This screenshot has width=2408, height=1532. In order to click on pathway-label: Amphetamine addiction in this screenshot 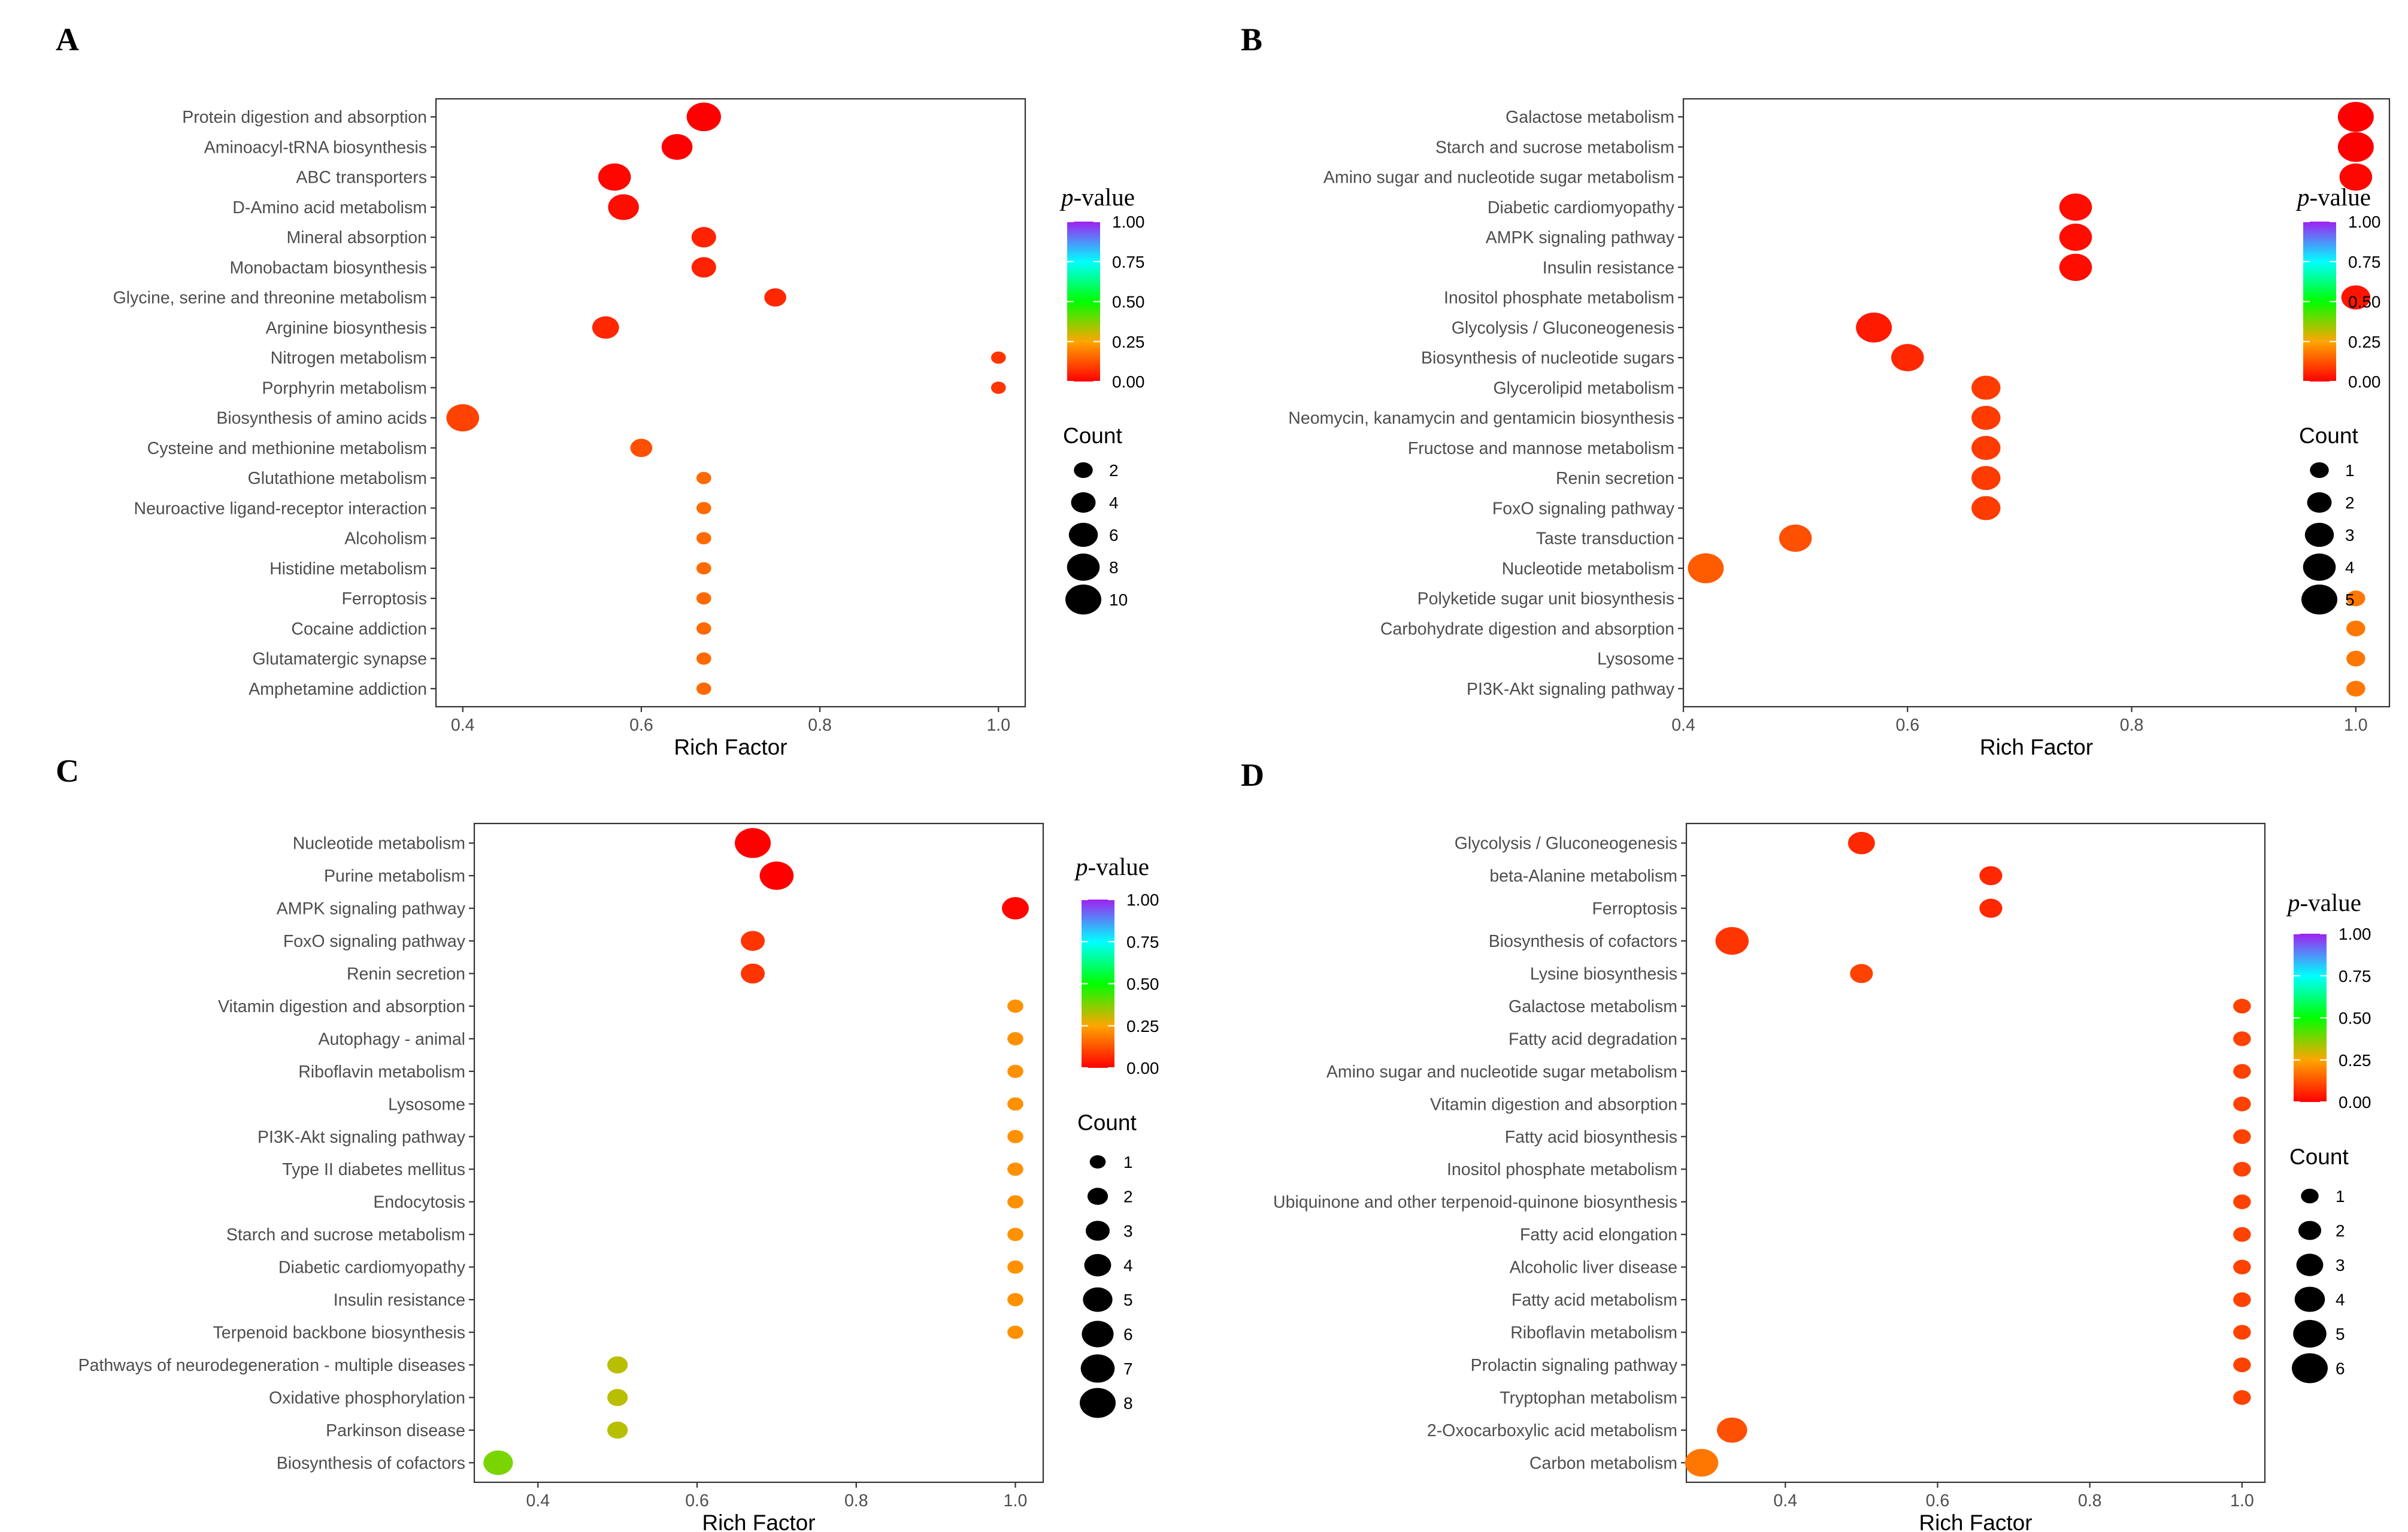, I will do `click(338, 689)`.